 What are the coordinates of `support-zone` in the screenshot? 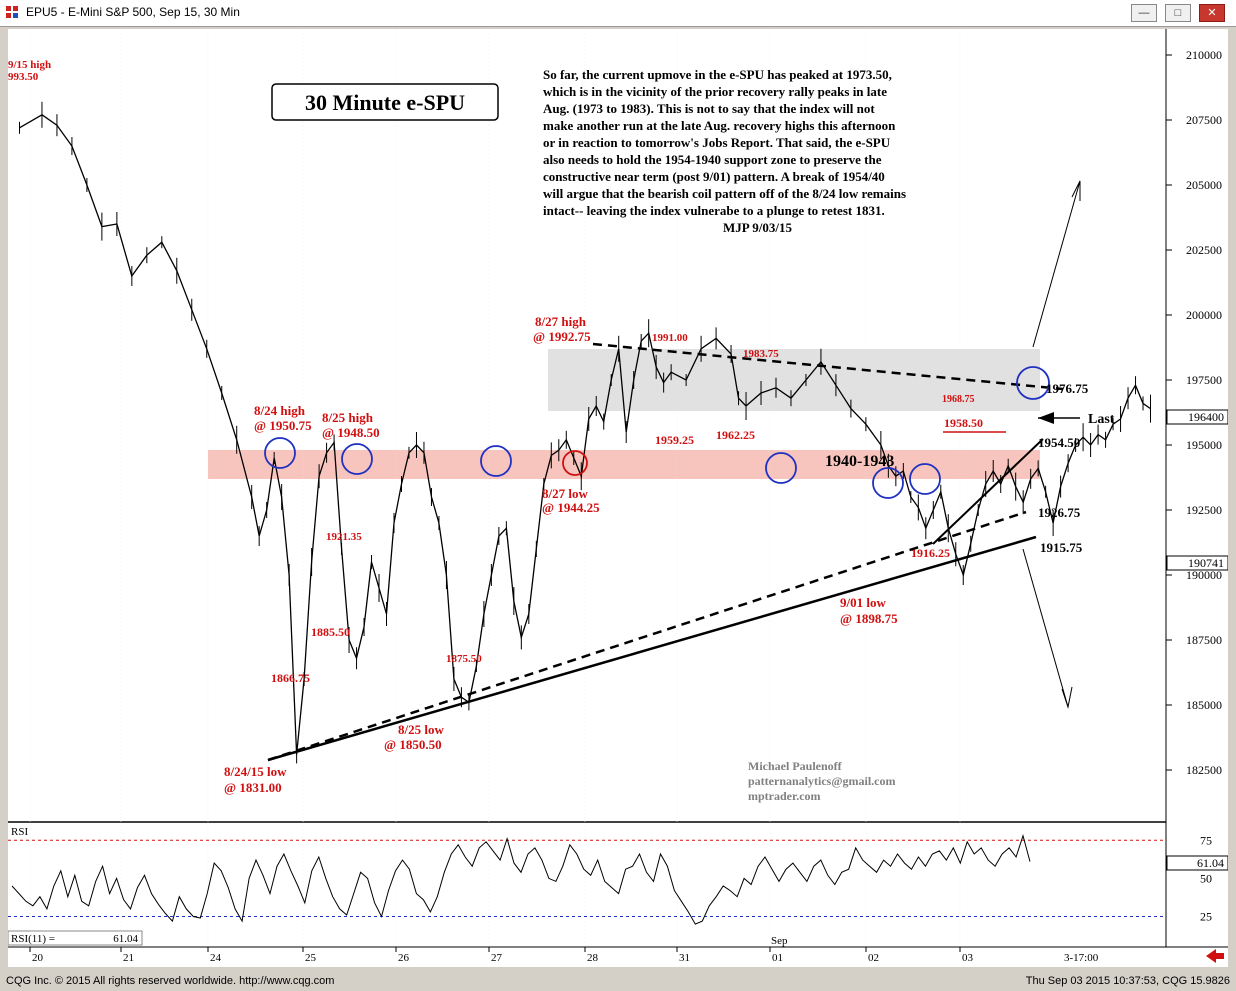 It's located at (624, 464).